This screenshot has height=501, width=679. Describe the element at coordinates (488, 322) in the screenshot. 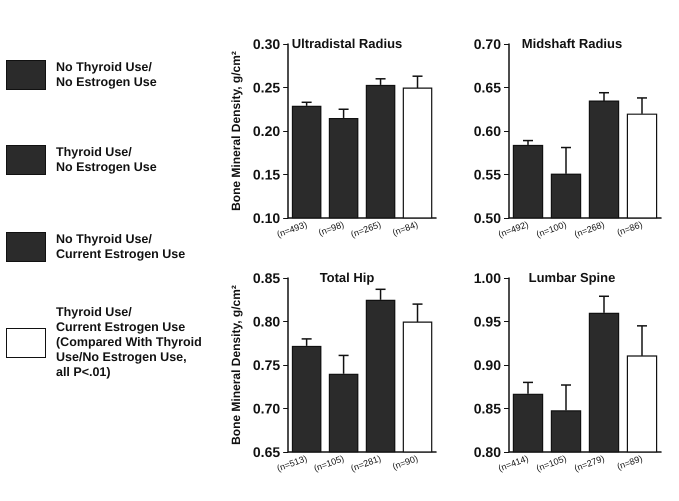

I see `y-tick-label: 0.95` at that location.